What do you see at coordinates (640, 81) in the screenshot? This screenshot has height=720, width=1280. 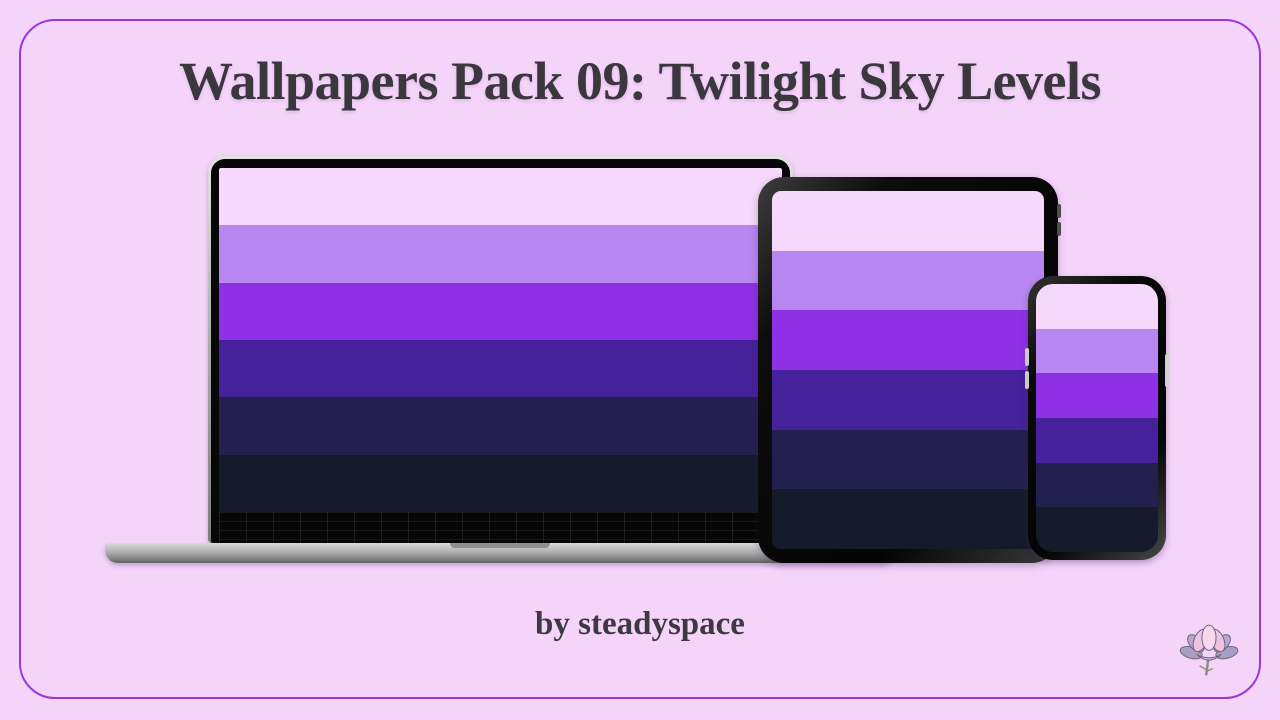 I see `page-title: Wallpapers Pack 09: Twilight Sky Levels` at bounding box center [640, 81].